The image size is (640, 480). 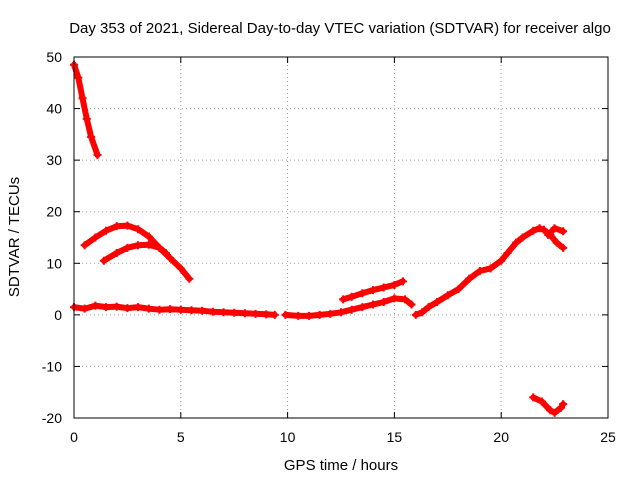 I want to click on x-tick-label: 25, so click(x=608, y=437).